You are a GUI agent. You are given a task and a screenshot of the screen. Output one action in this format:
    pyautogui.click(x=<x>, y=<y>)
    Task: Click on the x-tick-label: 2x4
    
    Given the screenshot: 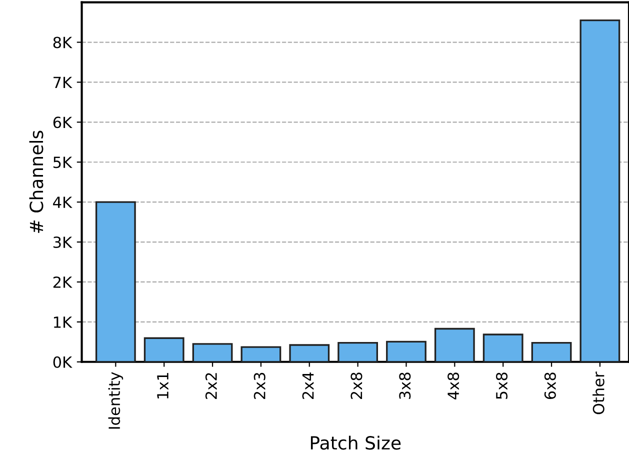 What is the action you would take?
    pyautogui.click(x=308, y=385)
    